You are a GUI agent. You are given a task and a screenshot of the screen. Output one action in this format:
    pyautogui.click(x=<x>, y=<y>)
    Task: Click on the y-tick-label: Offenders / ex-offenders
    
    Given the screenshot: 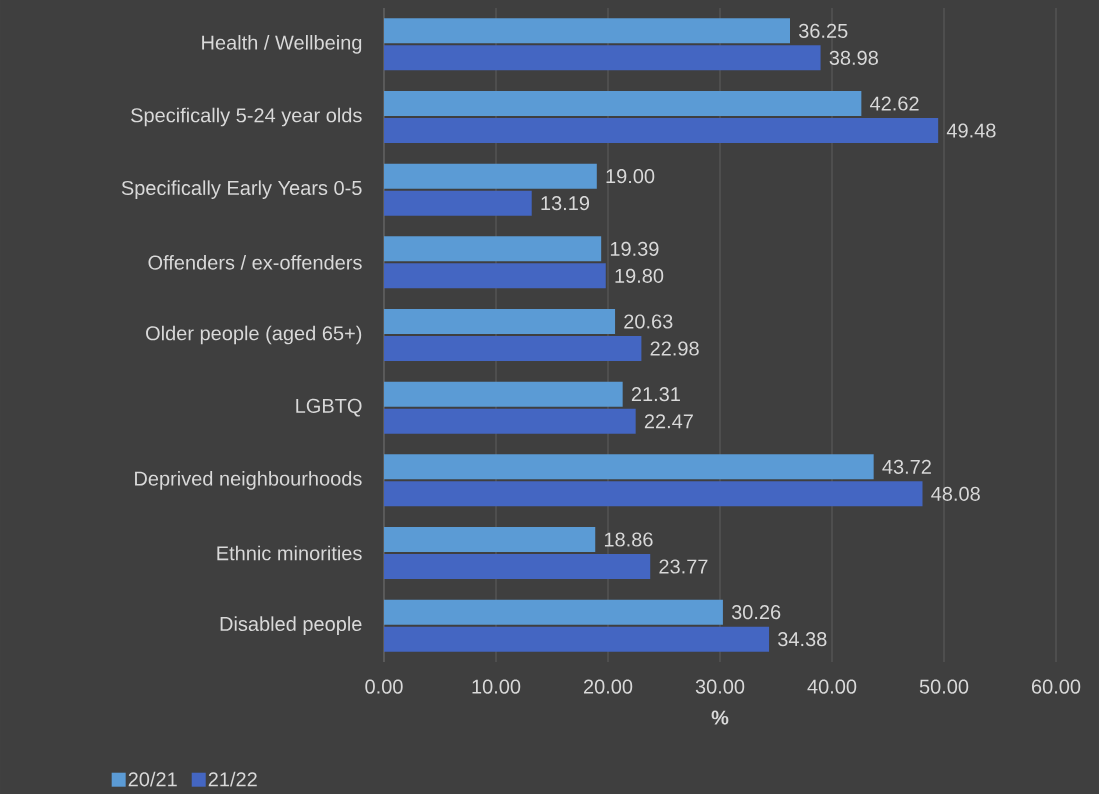 What is the action you would take?
    pyautogui.click(x=255, y=262)
    